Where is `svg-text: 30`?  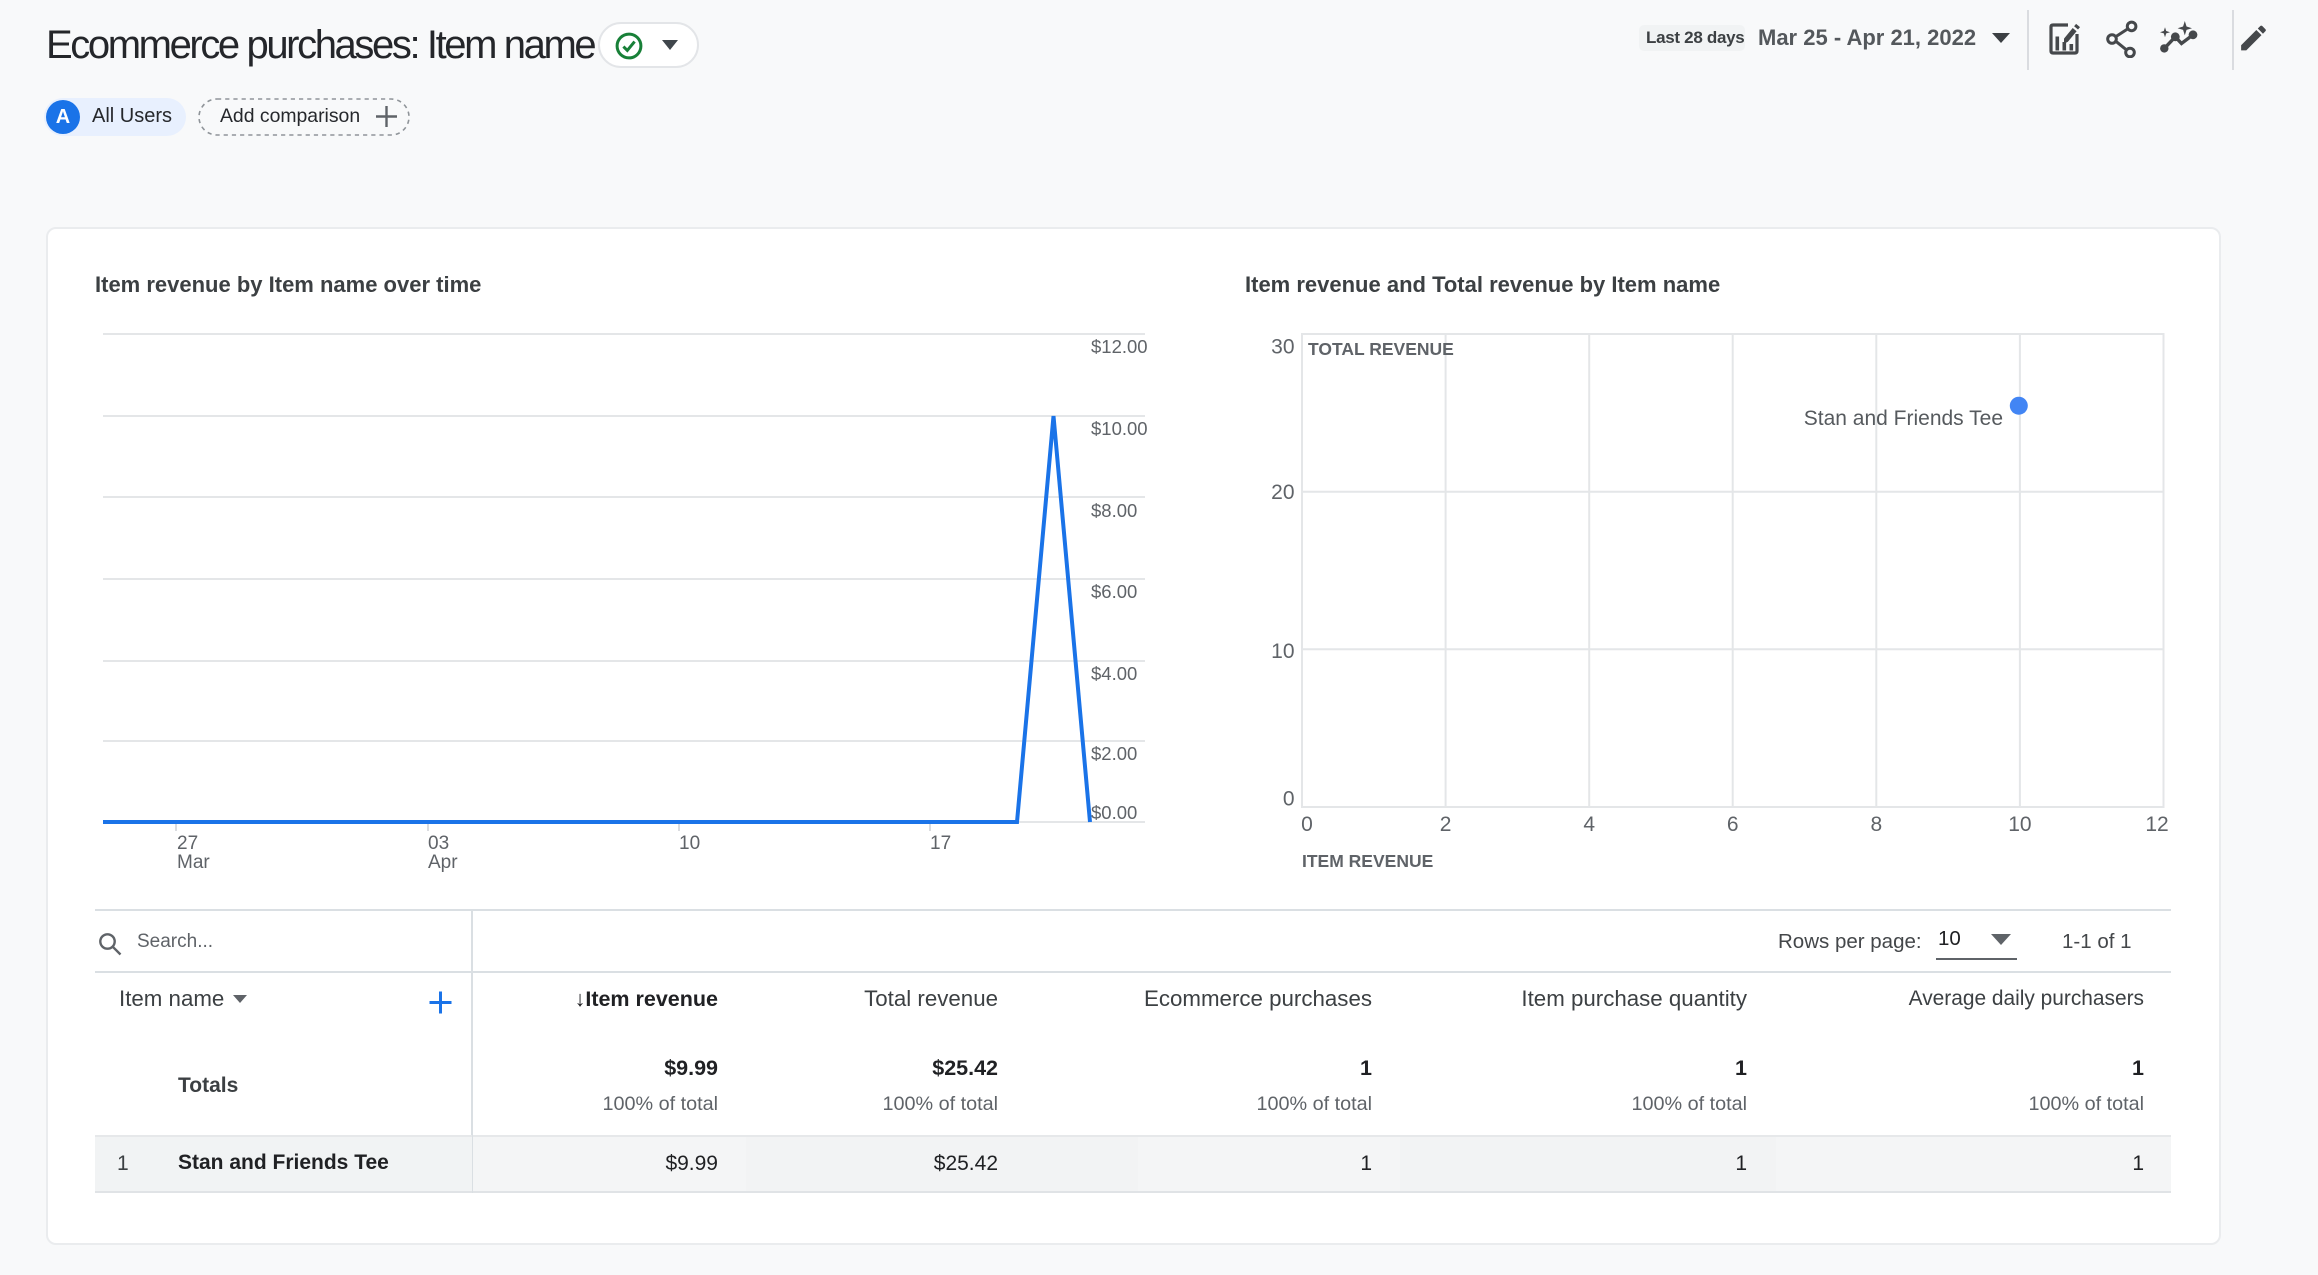
svg-text: 30 is located at coordinates (1282, 346).